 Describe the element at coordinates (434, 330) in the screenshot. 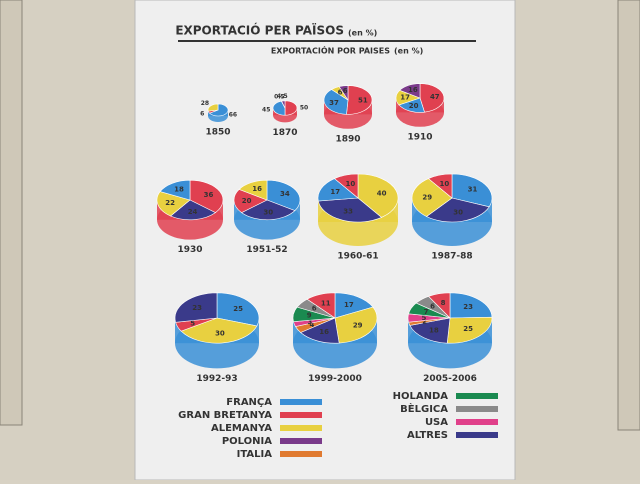

I see `slice-label: 18` at that location.